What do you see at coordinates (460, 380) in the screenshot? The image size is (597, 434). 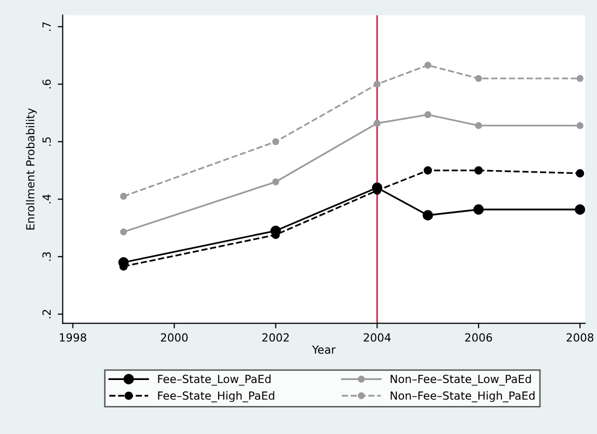 I see `legend-label: Non–Fee–State_Low_PaEd` at bounding box center [460, 380].